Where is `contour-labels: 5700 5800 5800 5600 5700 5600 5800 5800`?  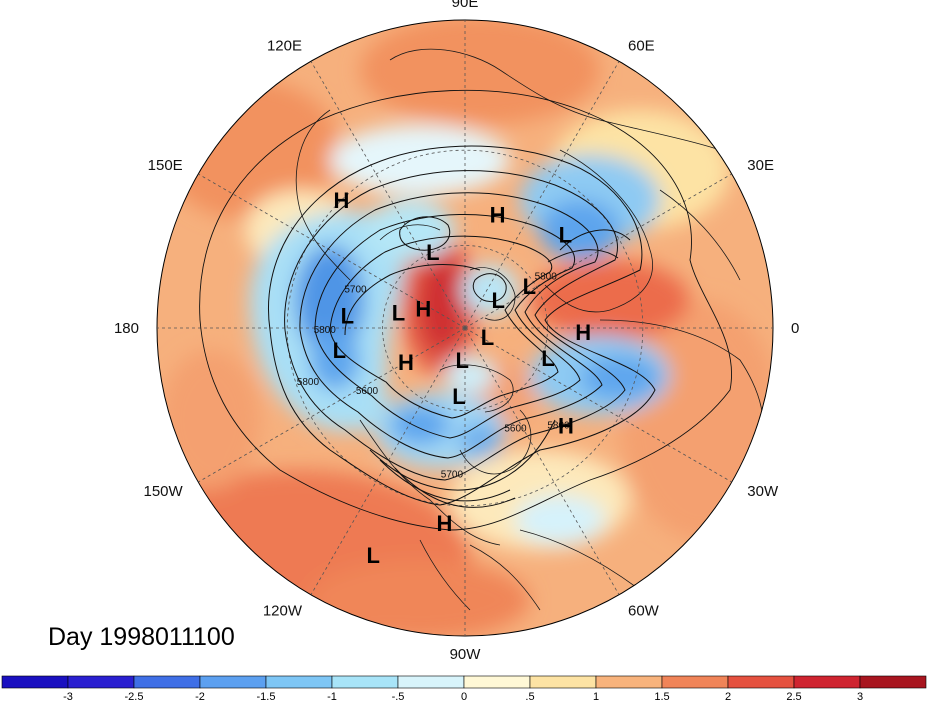
contour-labels: 5700 5800 5800 5600 5700 5600 5800 5800 is located at coordinates (433, 376).